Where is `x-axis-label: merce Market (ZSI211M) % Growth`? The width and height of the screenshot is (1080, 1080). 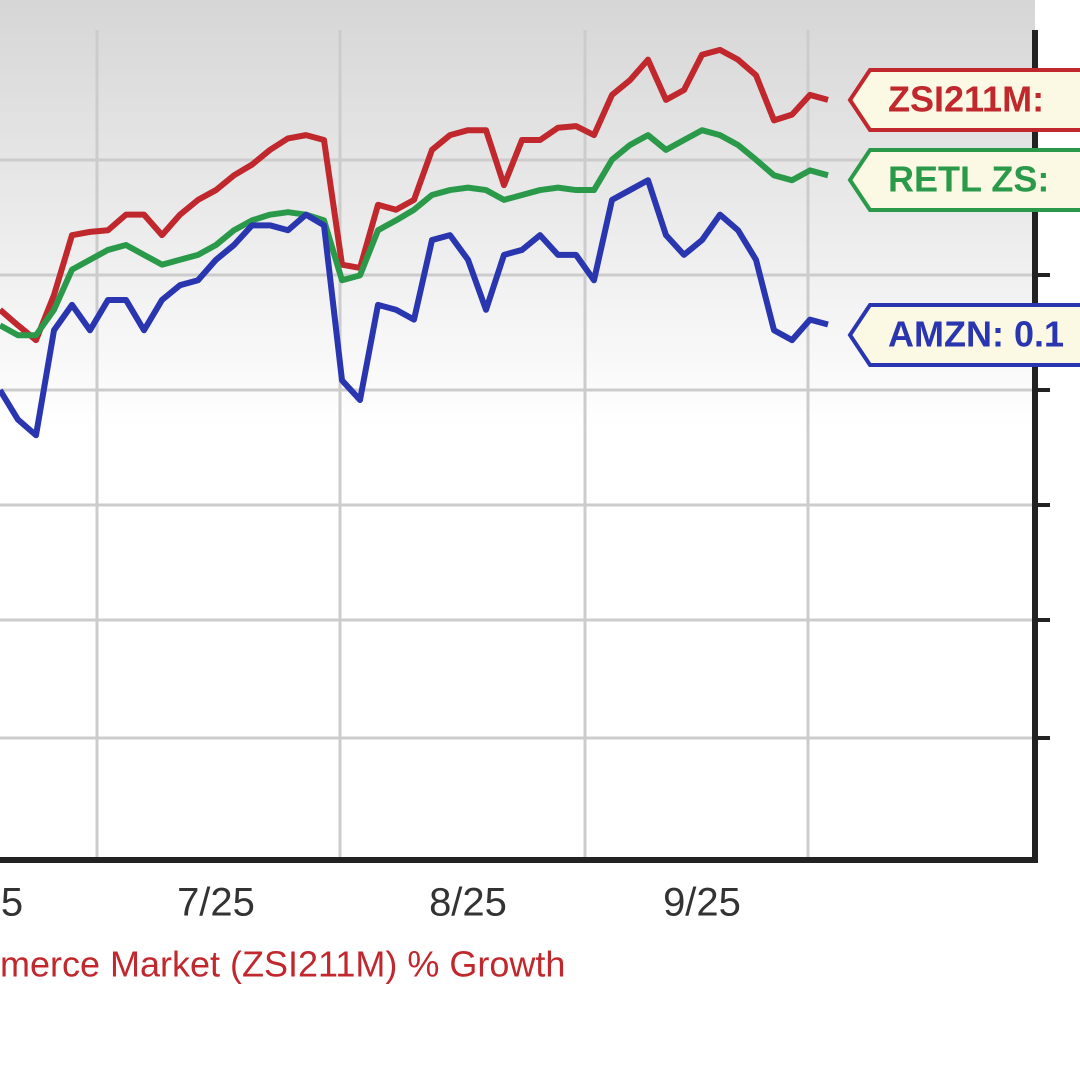 x-axis-label: merce Market (ZSI211M) % Growth is located at coordinates (282, 964).